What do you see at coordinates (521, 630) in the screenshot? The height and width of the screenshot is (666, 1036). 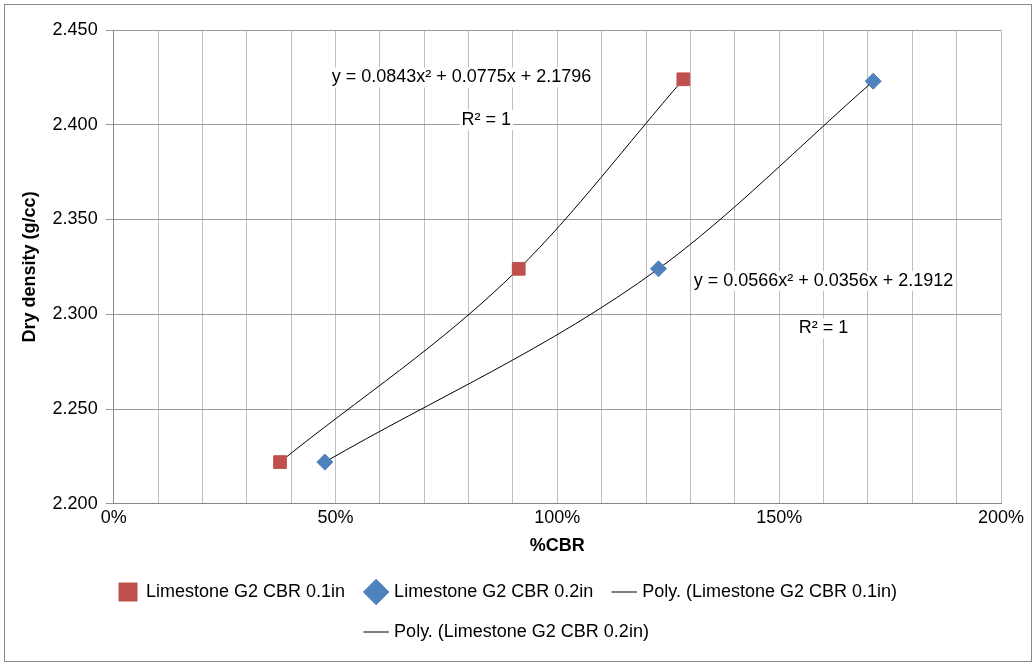 I see `legend-label: Poly. (Limestone G2 CBR 0.2in)` at bounding box center [521, 630].